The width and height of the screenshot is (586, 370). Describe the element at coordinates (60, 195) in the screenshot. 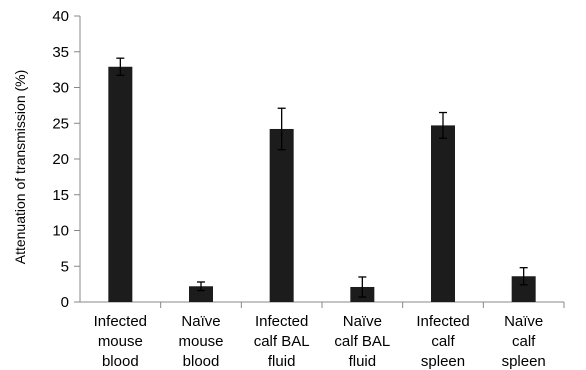

I see `y-tick-label: 15` at that location.